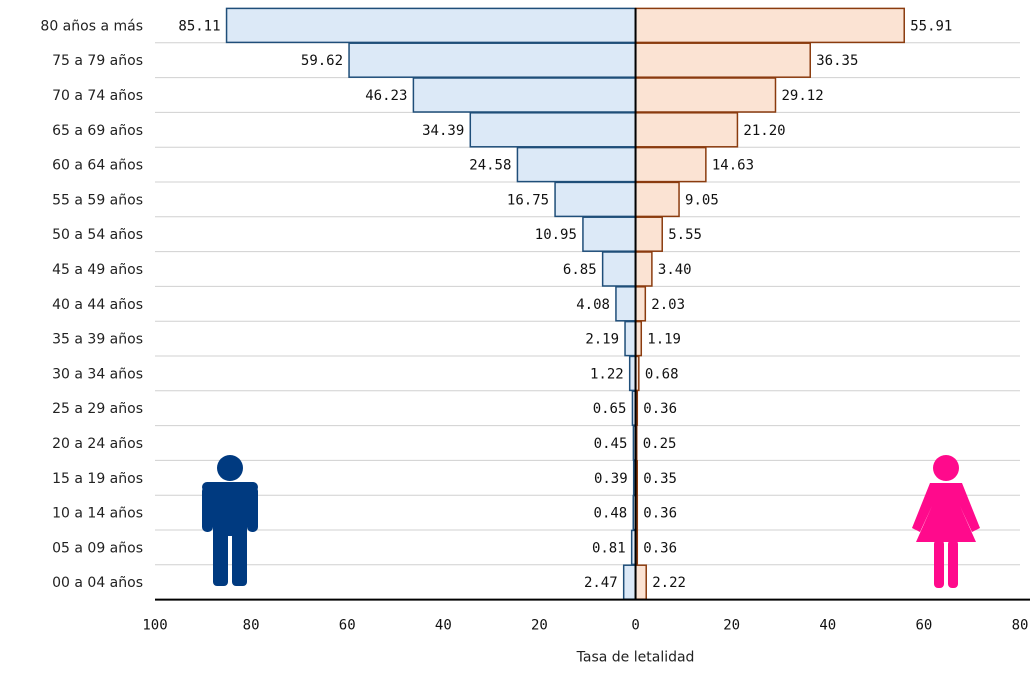 This screenshot has width=1035, height=676. Describe the element at coordinates (97, 305) in the screenshot. I see `category-label: 40 a 44 años` at that location.